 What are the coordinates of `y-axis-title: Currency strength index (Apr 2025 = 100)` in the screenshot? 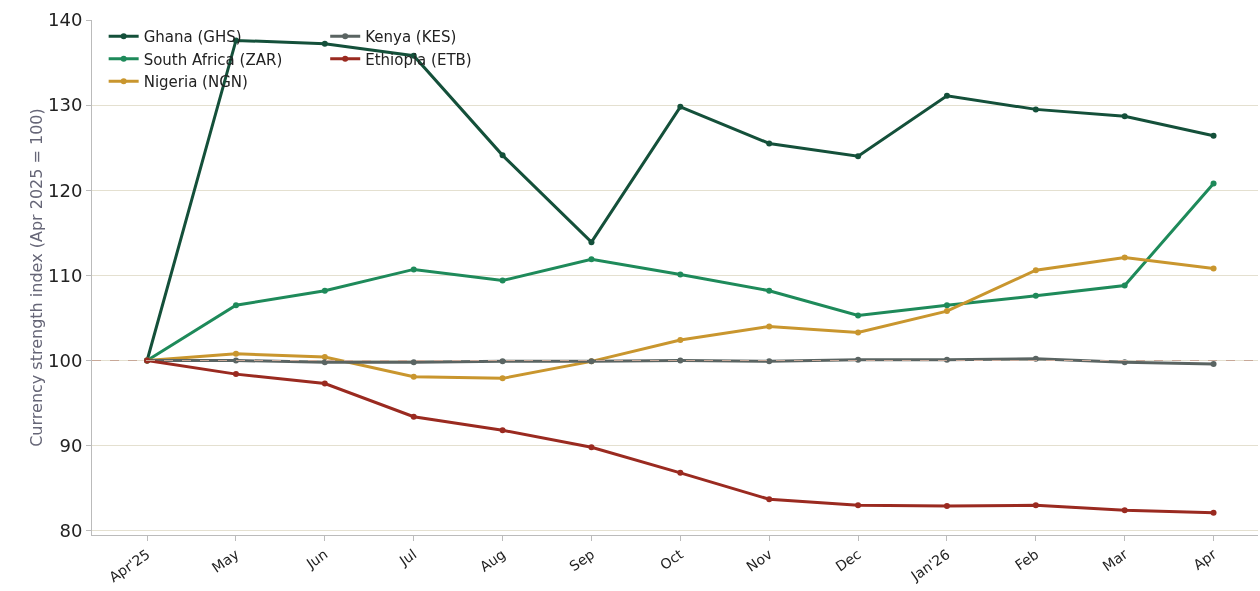 It's located at (37, 277).